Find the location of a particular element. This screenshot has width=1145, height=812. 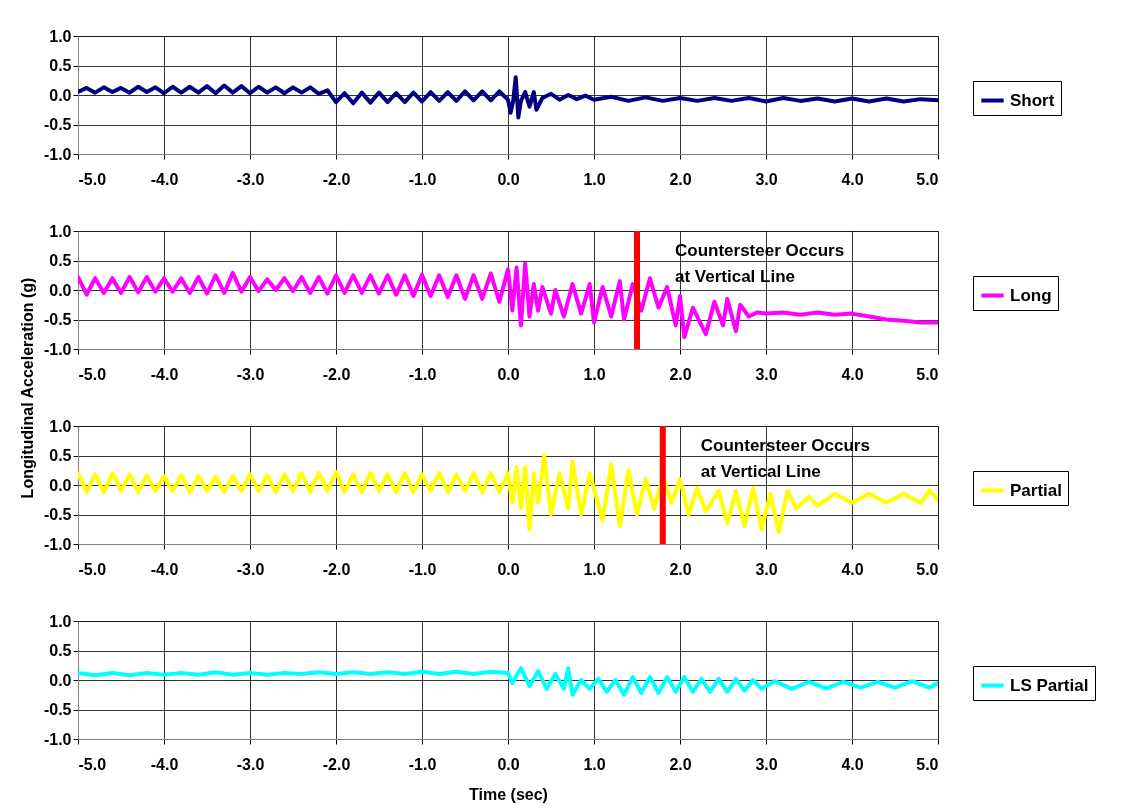

y-axis-title: Longitudinal Acceleration (g) is located at coordinates (27, 388).